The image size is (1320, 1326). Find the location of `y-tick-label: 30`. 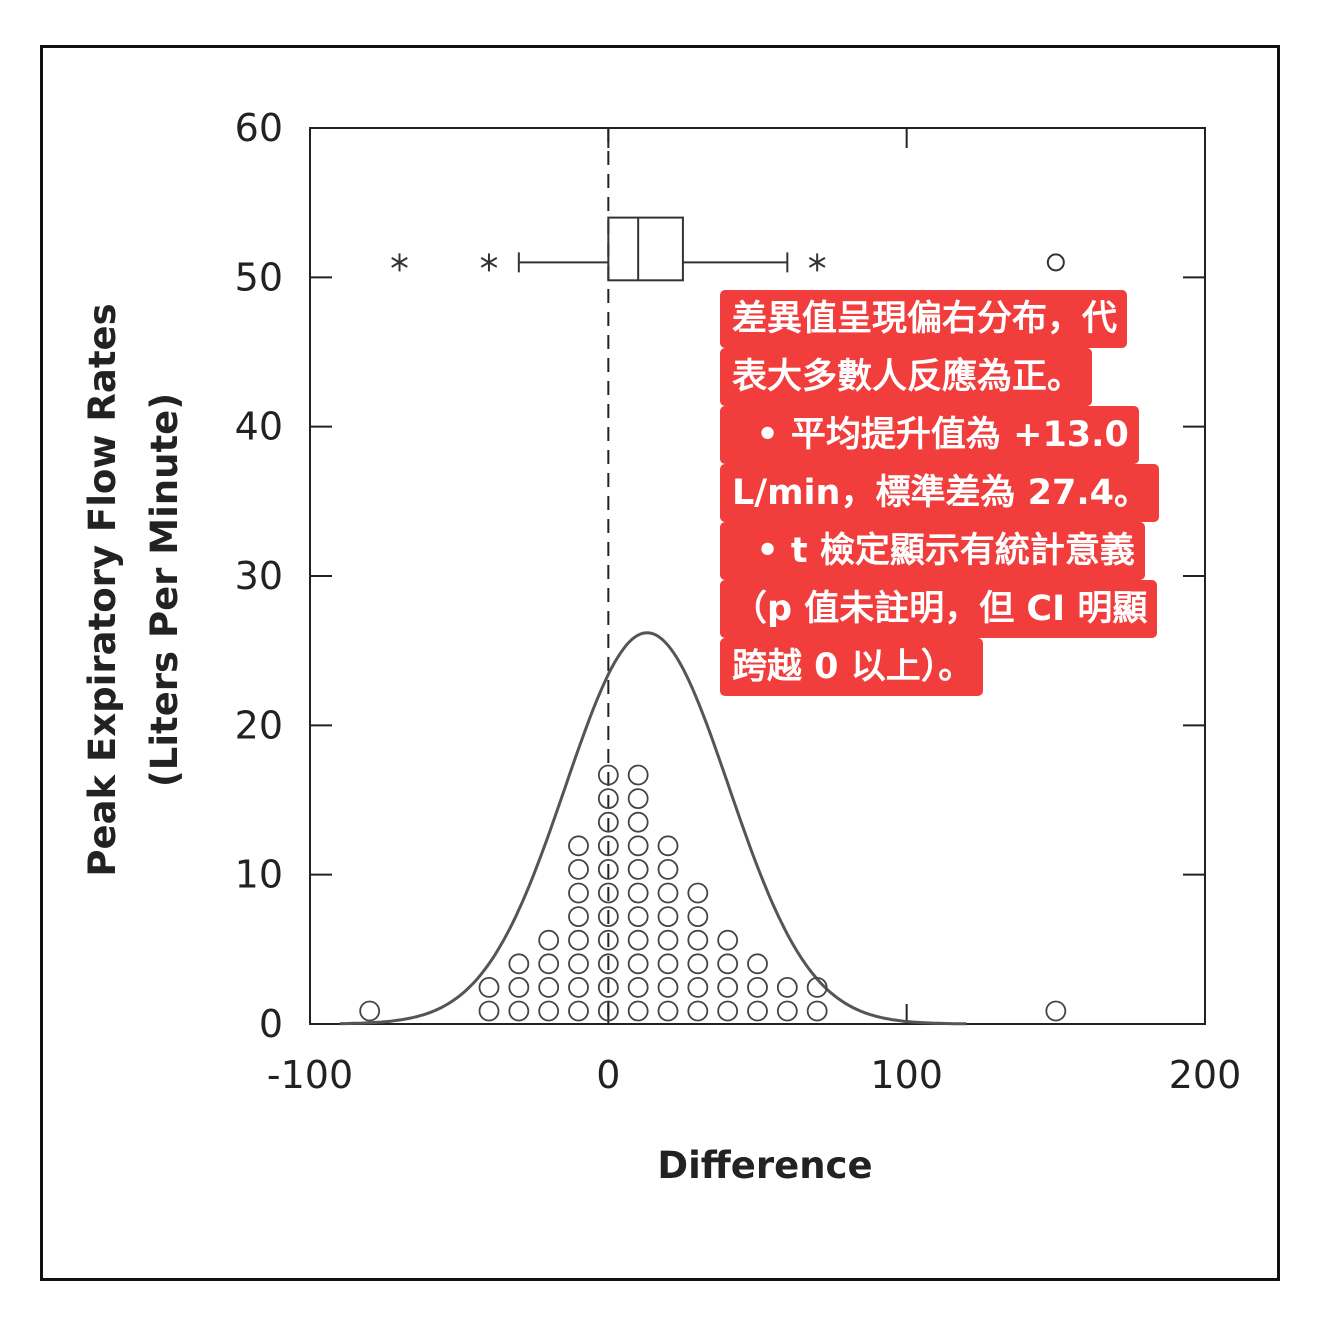

y-tick-label: 30 is located at coordinates (259, 576).